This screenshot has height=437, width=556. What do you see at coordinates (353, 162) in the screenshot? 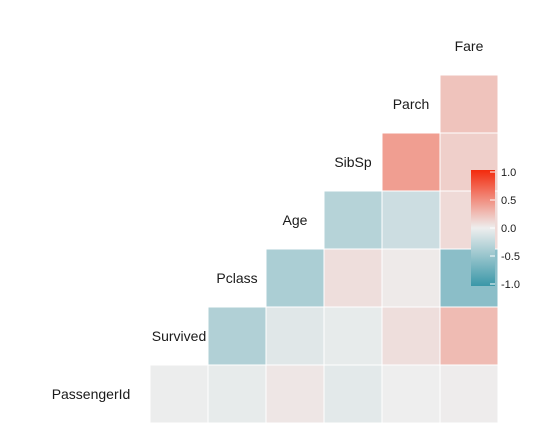
I see `variable-label-sibsp: SibSp` at bounding box center [353, 162].